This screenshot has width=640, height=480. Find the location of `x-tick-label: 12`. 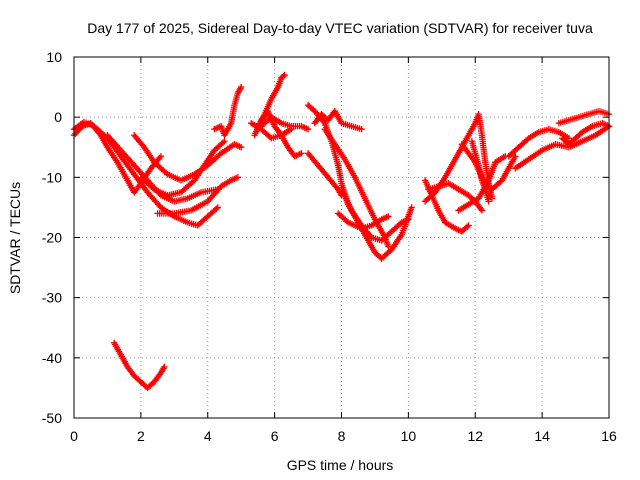

x-tick-label: 12 is located at coordinates (475, 436).